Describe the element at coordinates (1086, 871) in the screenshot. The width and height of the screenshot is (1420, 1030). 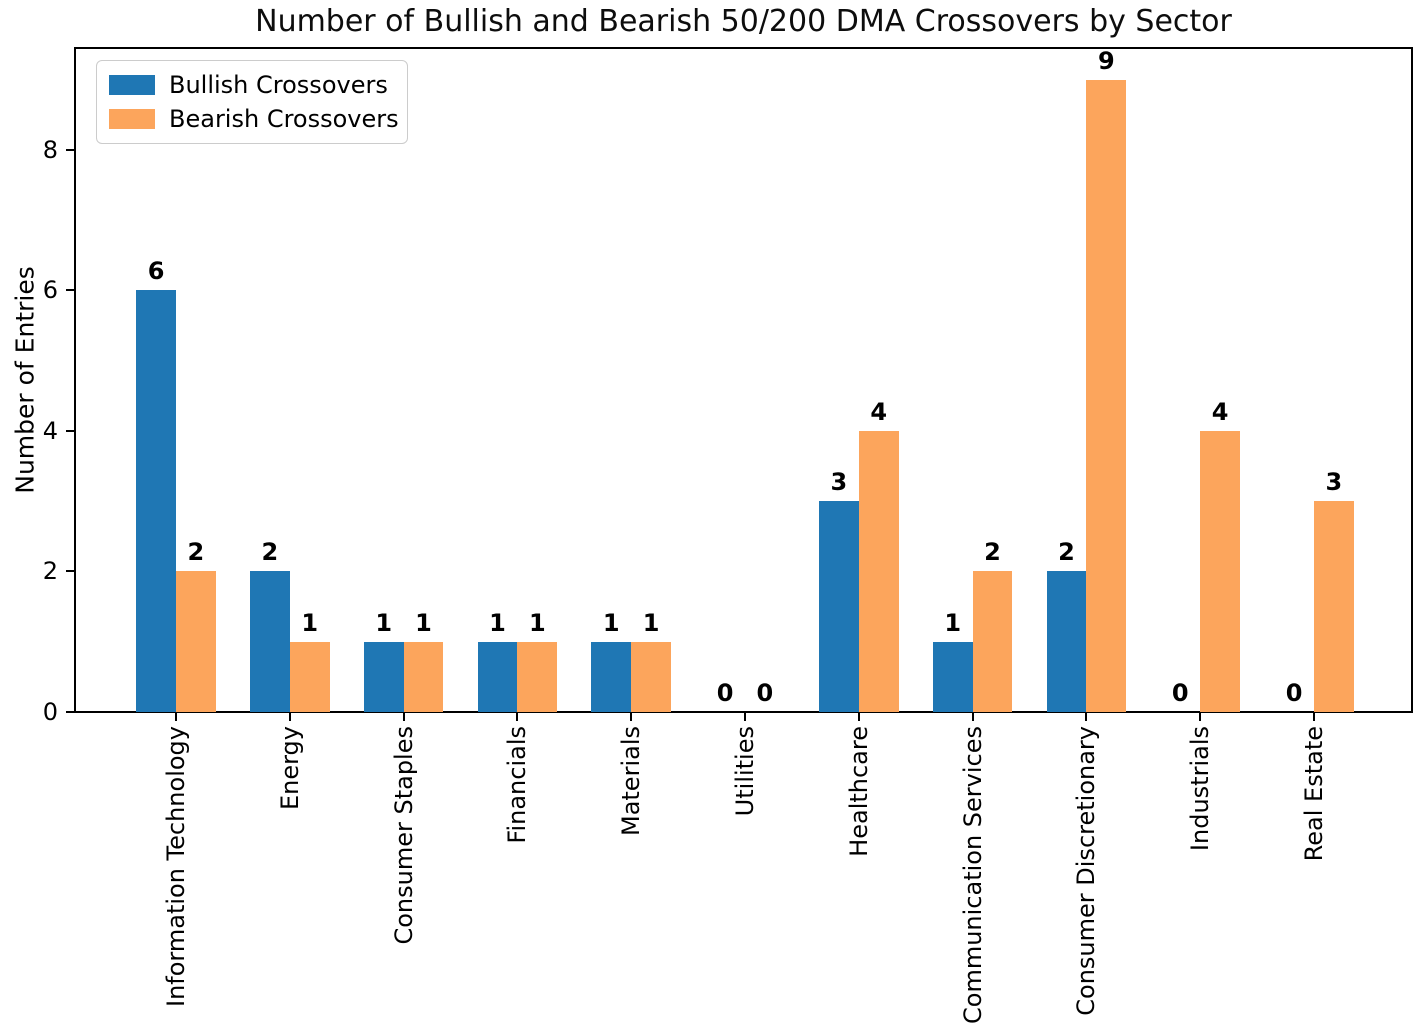
I see `x-tick-label: Consumer Discretionary` at that location.